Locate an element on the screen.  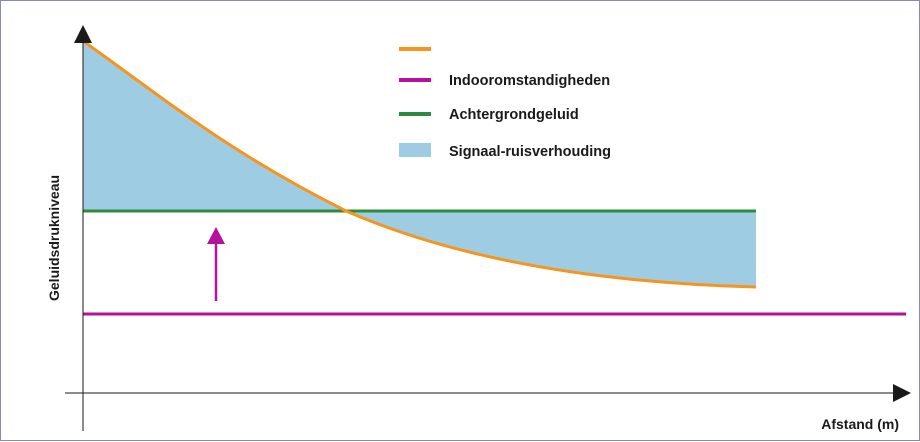
legend-item-background: Achtergrondgeluid is located at coordinates (489, 115).